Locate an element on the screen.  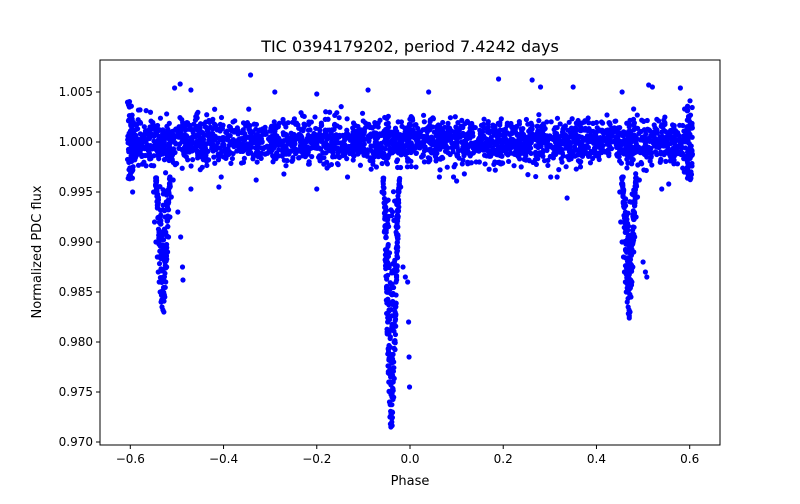
x-tick-label: −0.2 is located at coordinates (316, 459).